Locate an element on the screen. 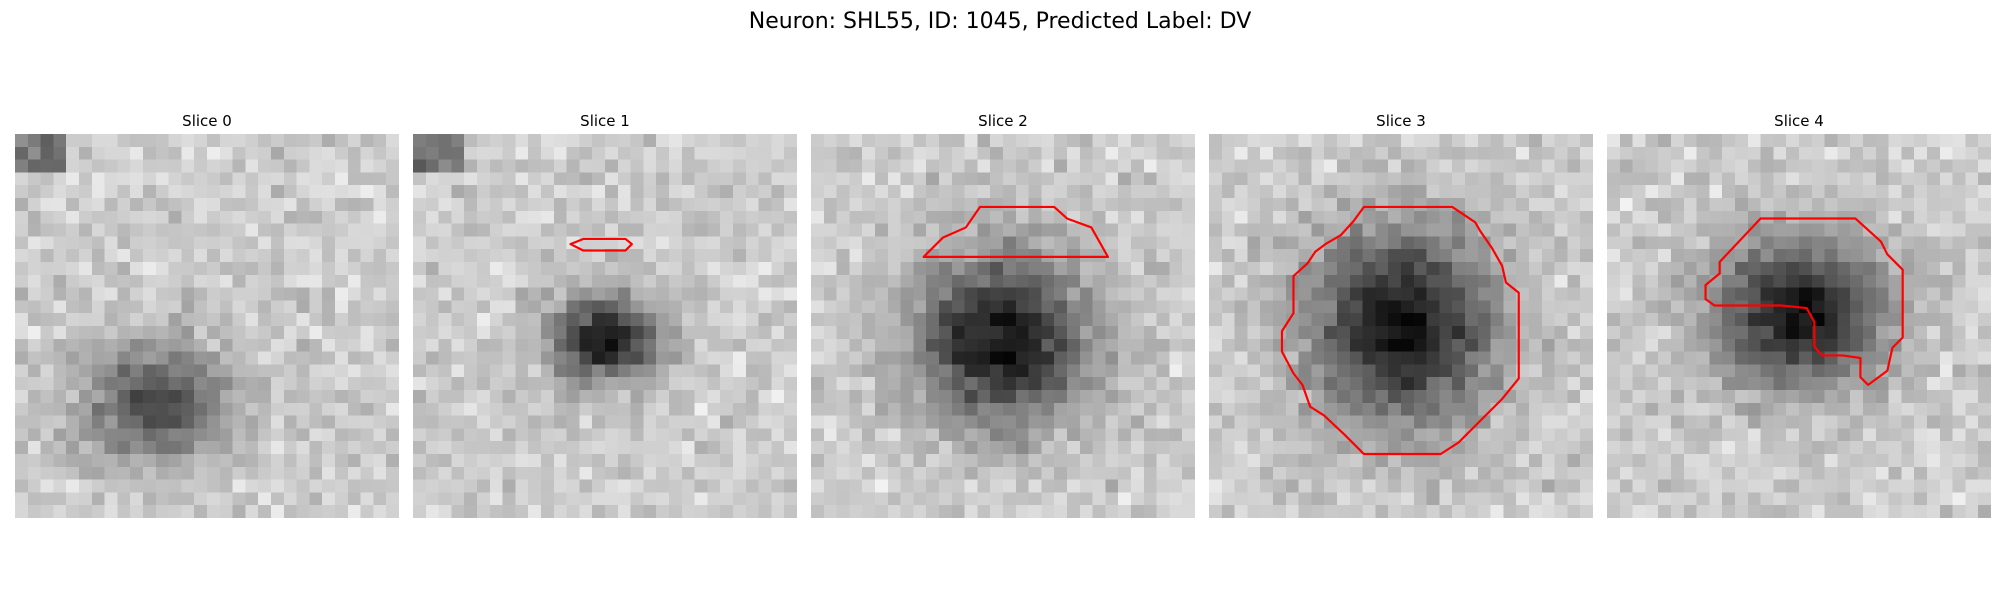 The height and width of the screenshot is (600, 2000). slice-title-2: Slice 2 is located at coordinates (1003, 121).